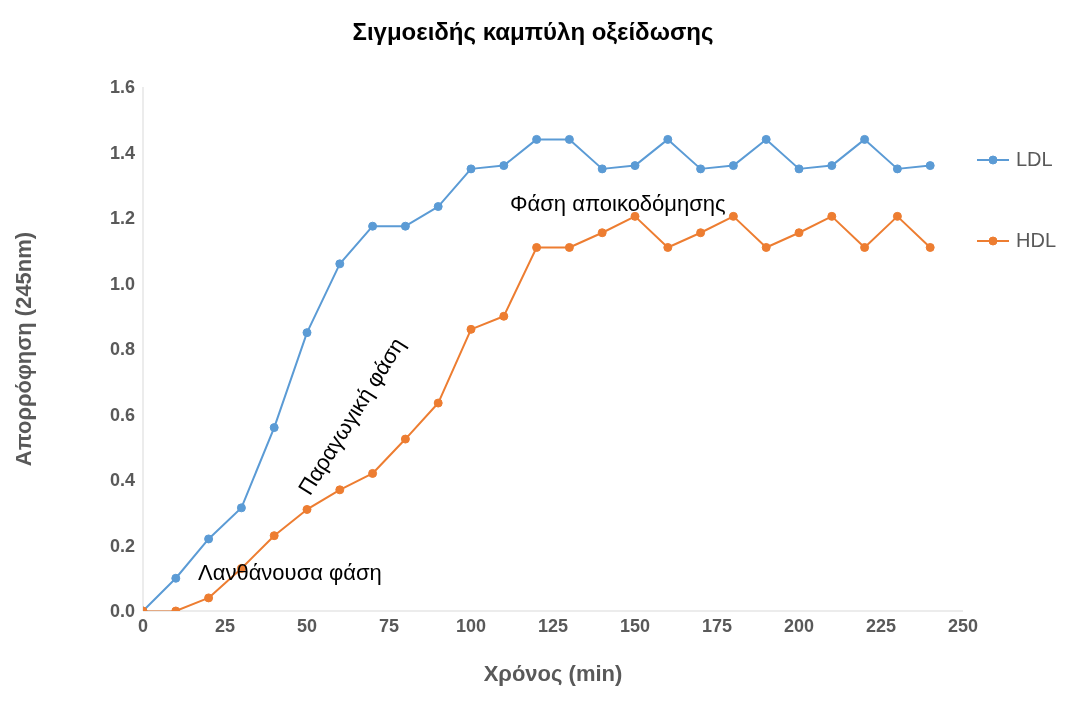 This screenshot has height=709, width=1069. I want to click on y-tick-label: 1.6, so click(122, 87).